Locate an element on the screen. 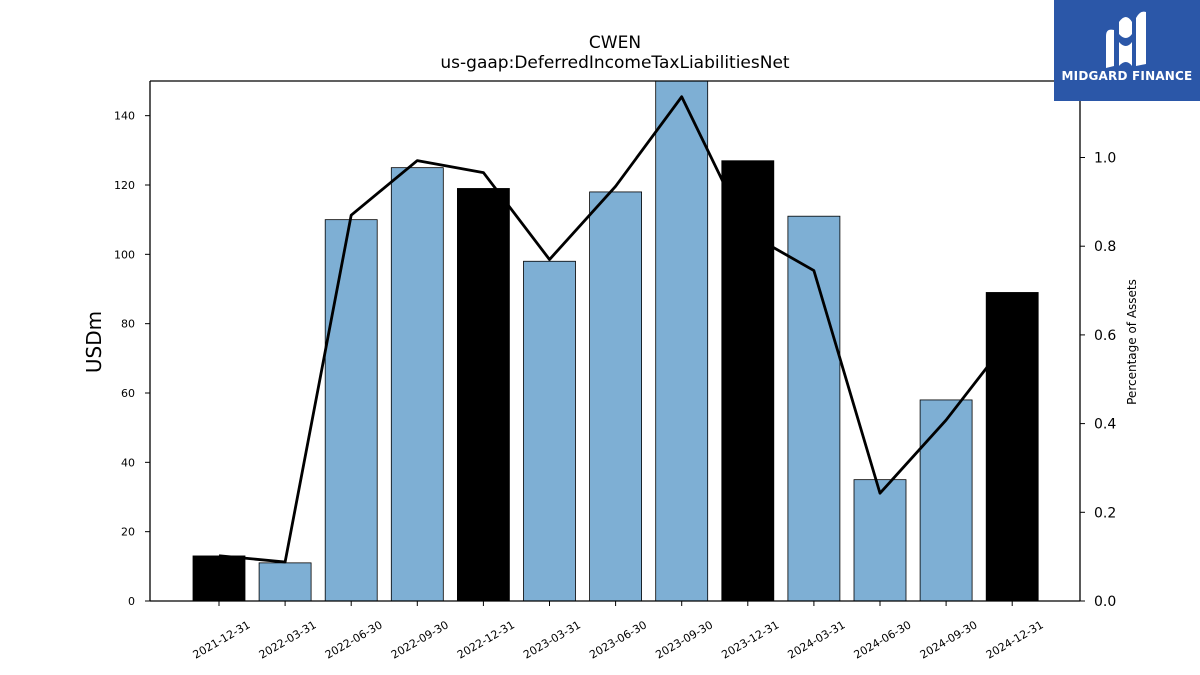  y-tick-label: 80 is located at coordinates (128, 324).